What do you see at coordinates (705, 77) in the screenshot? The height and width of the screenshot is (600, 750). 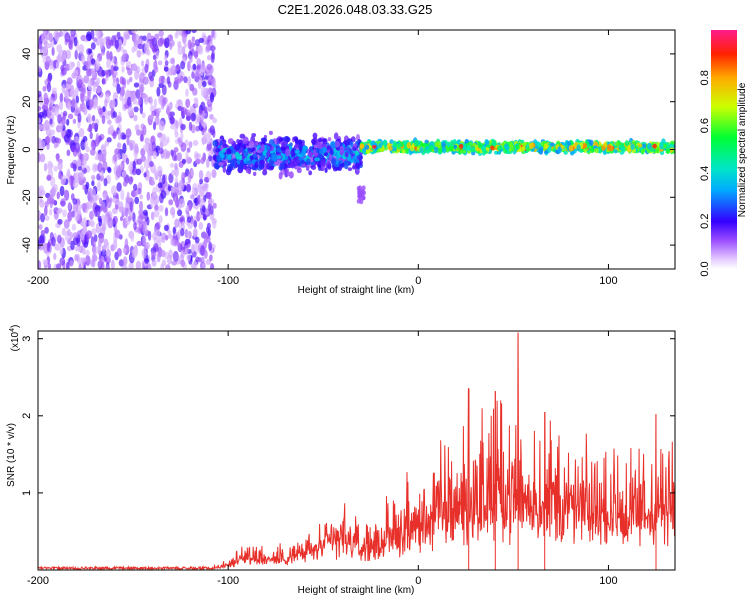 I see `colorbar-tick-label: 0.8` at bounding box center [705, 77].